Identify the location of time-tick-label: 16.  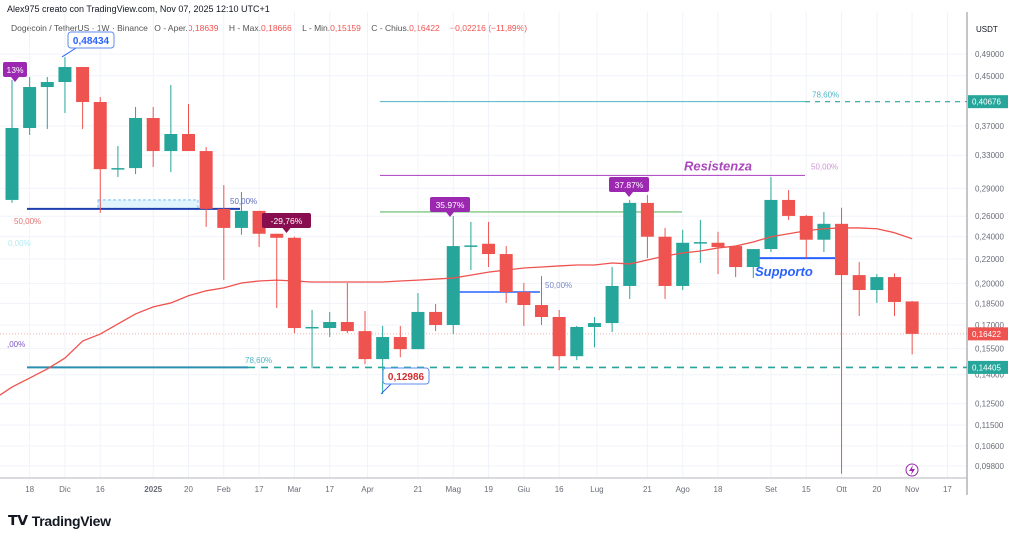
(100, 489).